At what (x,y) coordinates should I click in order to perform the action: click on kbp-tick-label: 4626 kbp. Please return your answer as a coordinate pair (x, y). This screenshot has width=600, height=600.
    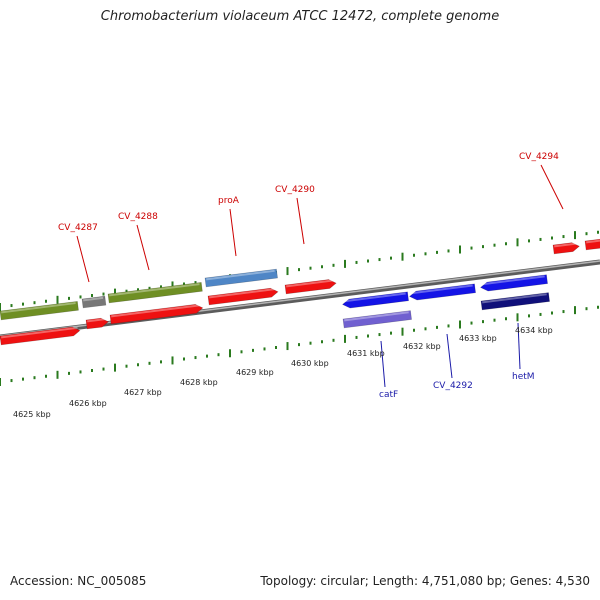
    Looking at the image, I should click on (88, 403).